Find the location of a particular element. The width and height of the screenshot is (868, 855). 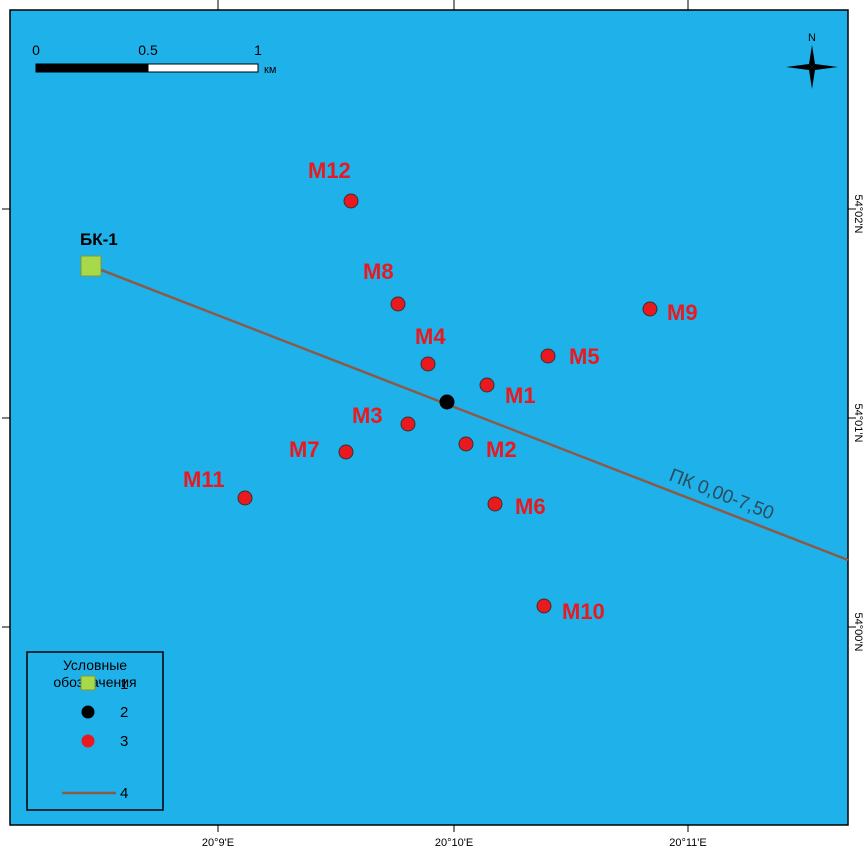

y-axis-label-3: 54°00'N is located at coordinates (858, 632).